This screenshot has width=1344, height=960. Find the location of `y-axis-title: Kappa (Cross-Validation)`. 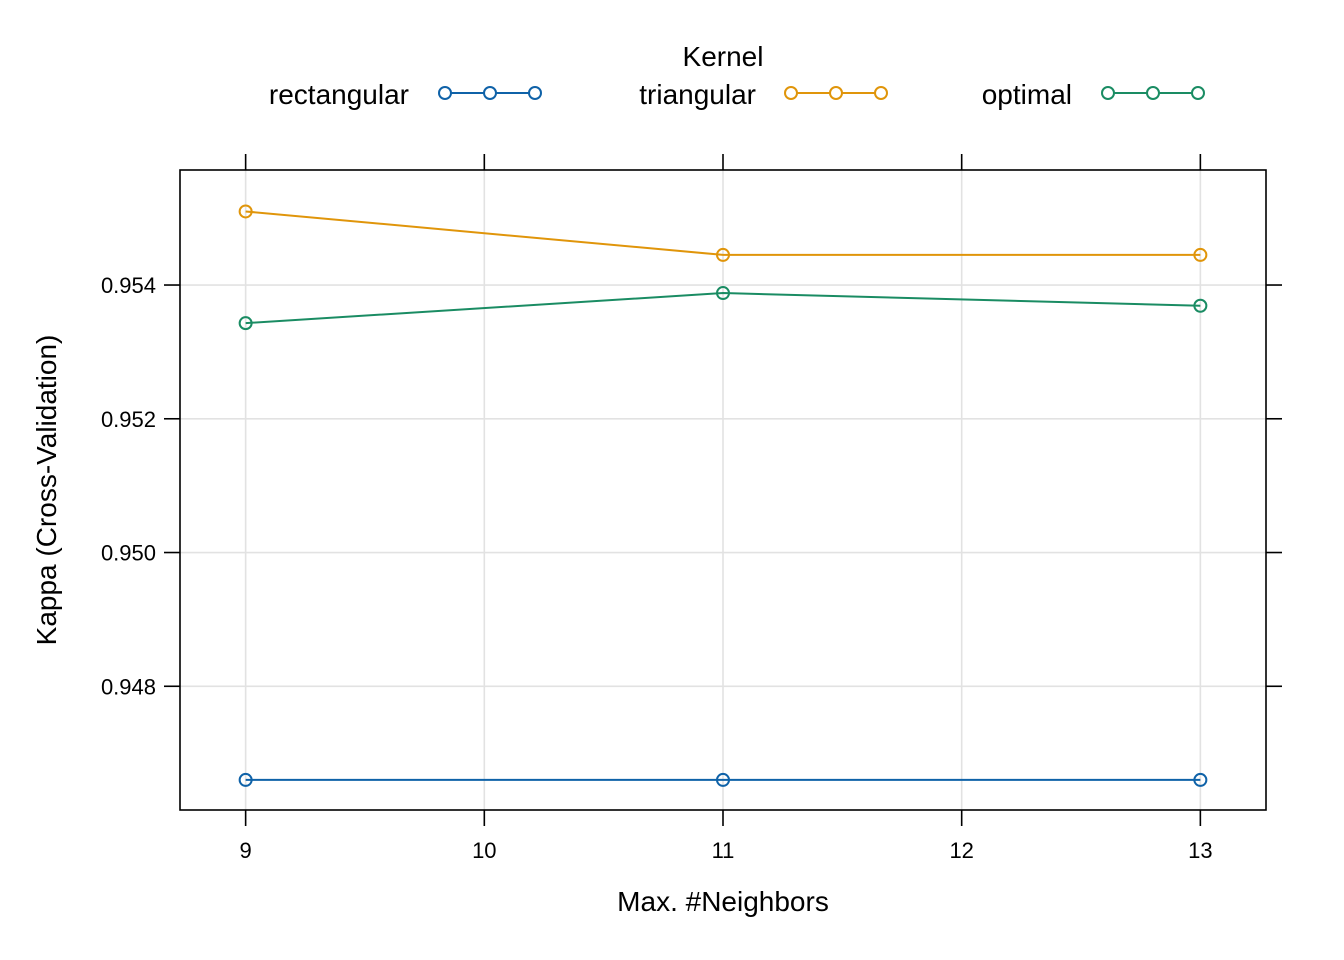

y-axis-title: Kappa (Cross-Validation) is located at coordinates (46, 490).